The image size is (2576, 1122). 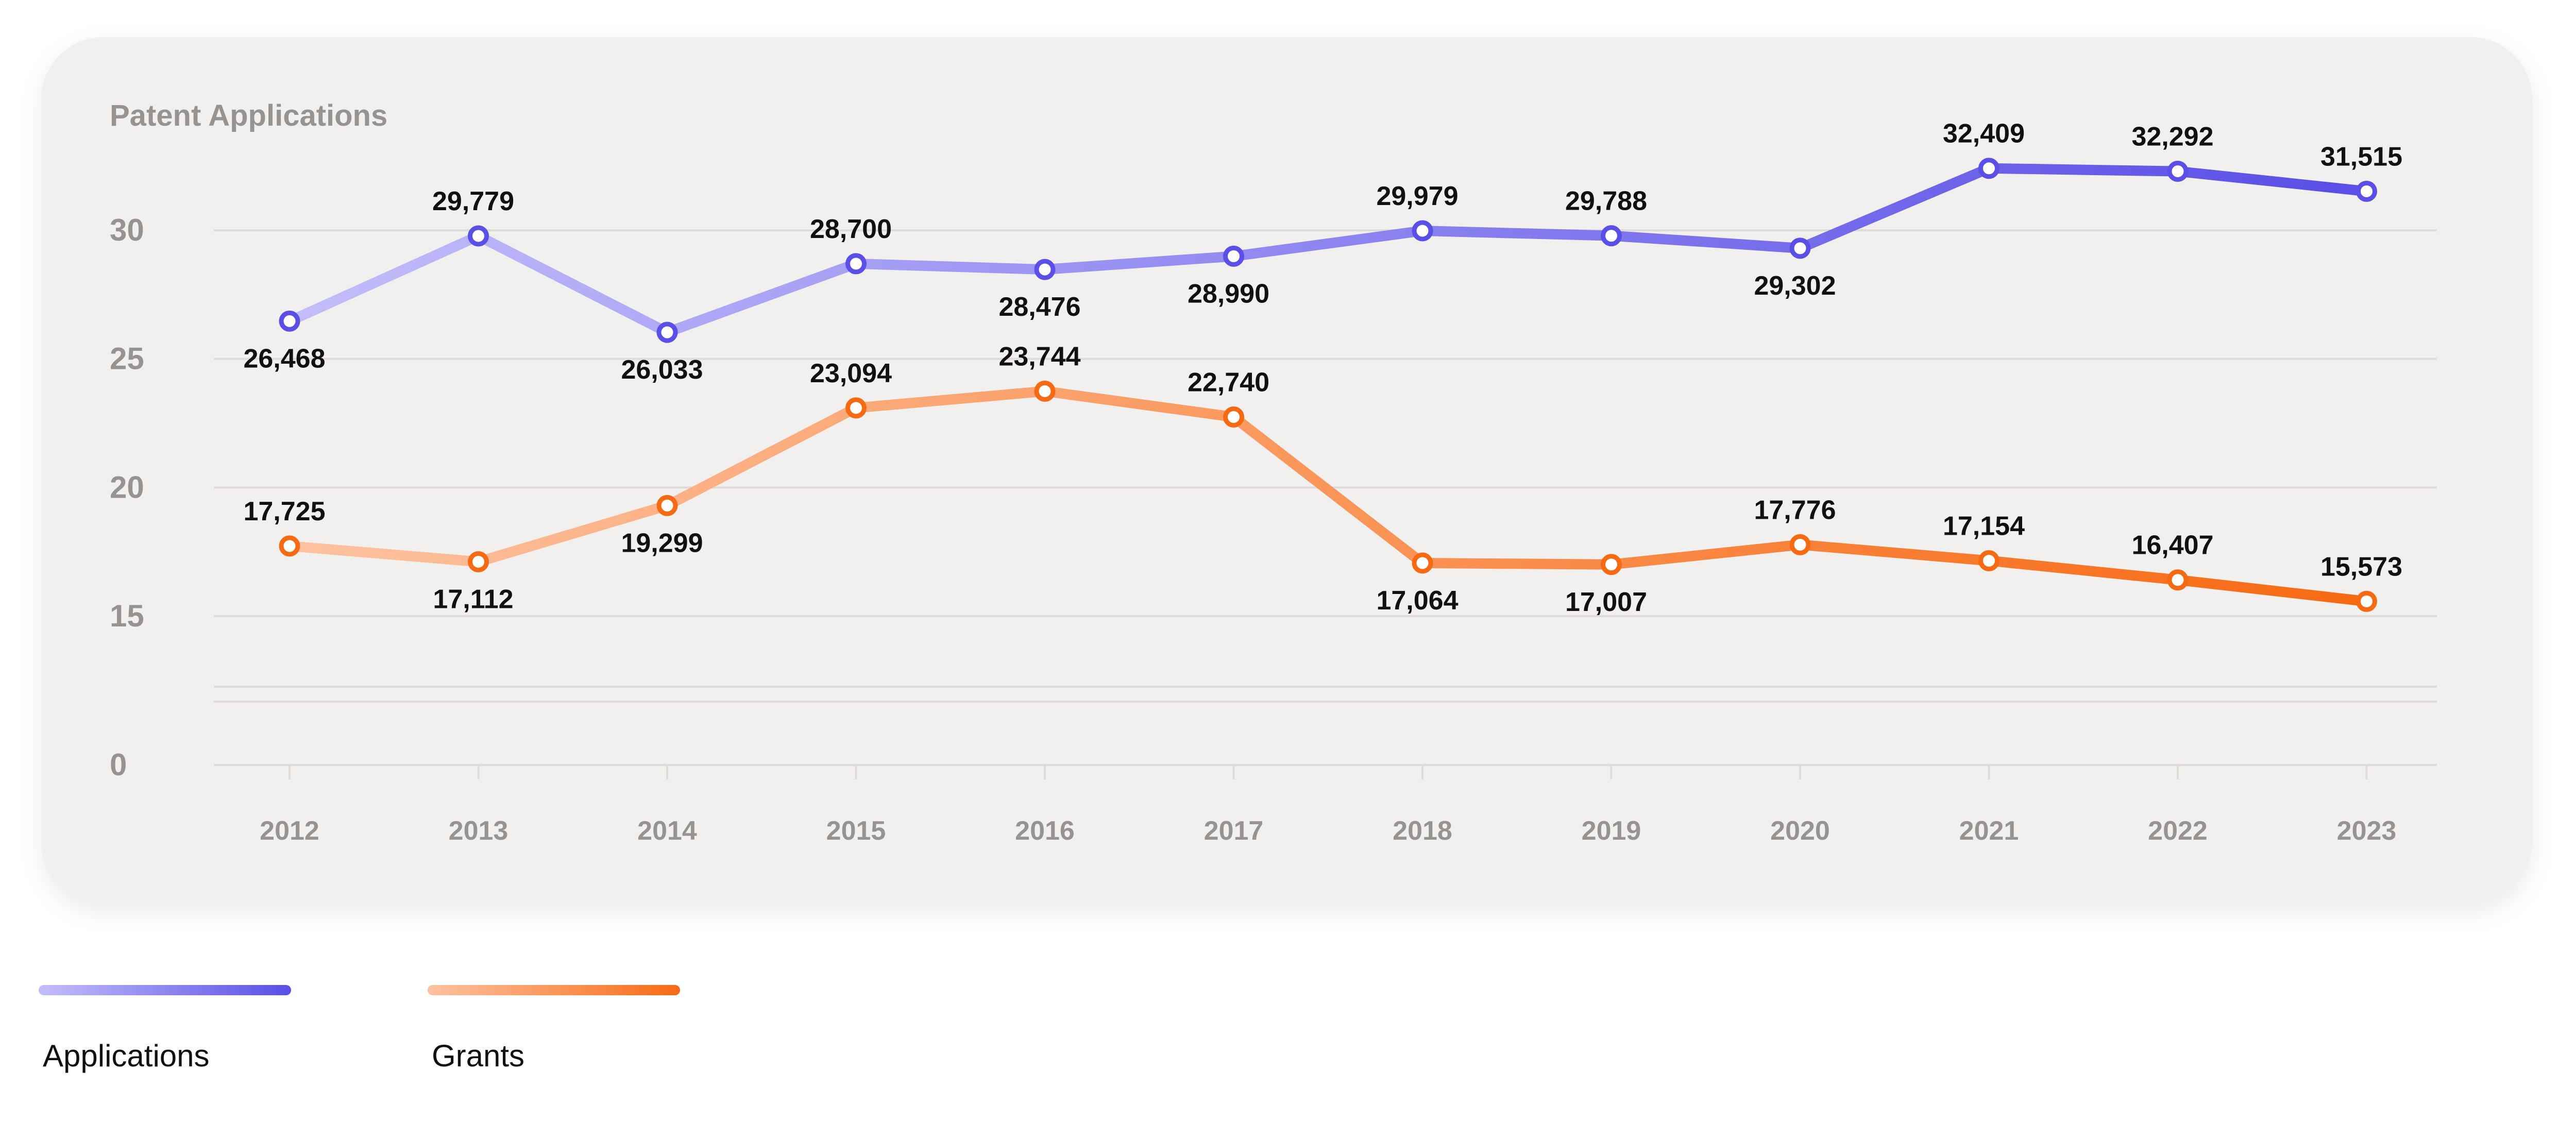 What do you see at coordinates (289, 831) in the screenshot?
I see `x-tick-label: 2012` at bounding box center [289, 831].